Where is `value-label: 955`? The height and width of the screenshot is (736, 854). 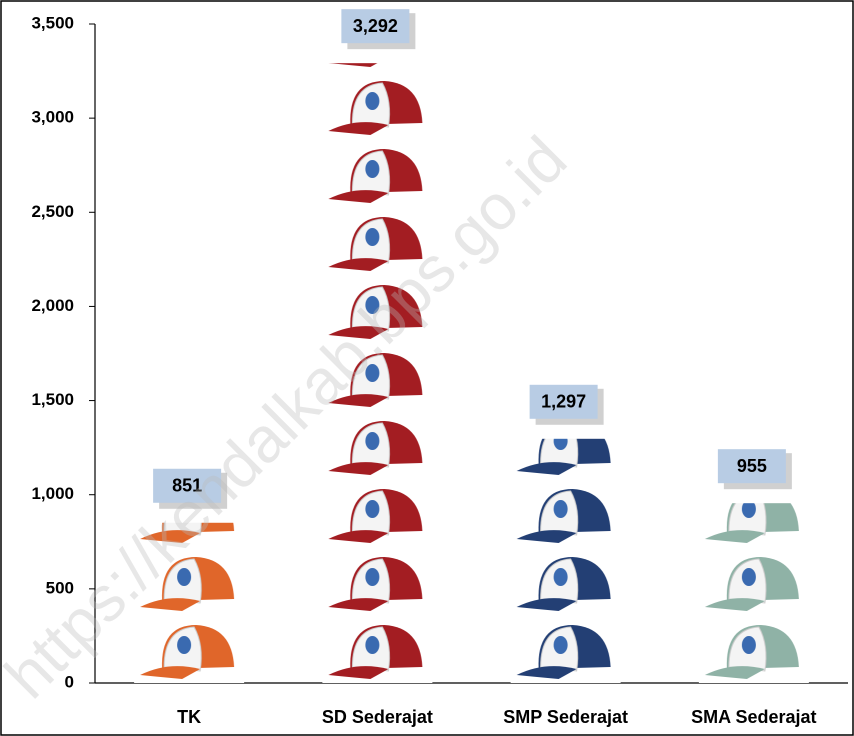
value-label: 955 is located at coordinates (752, 466).